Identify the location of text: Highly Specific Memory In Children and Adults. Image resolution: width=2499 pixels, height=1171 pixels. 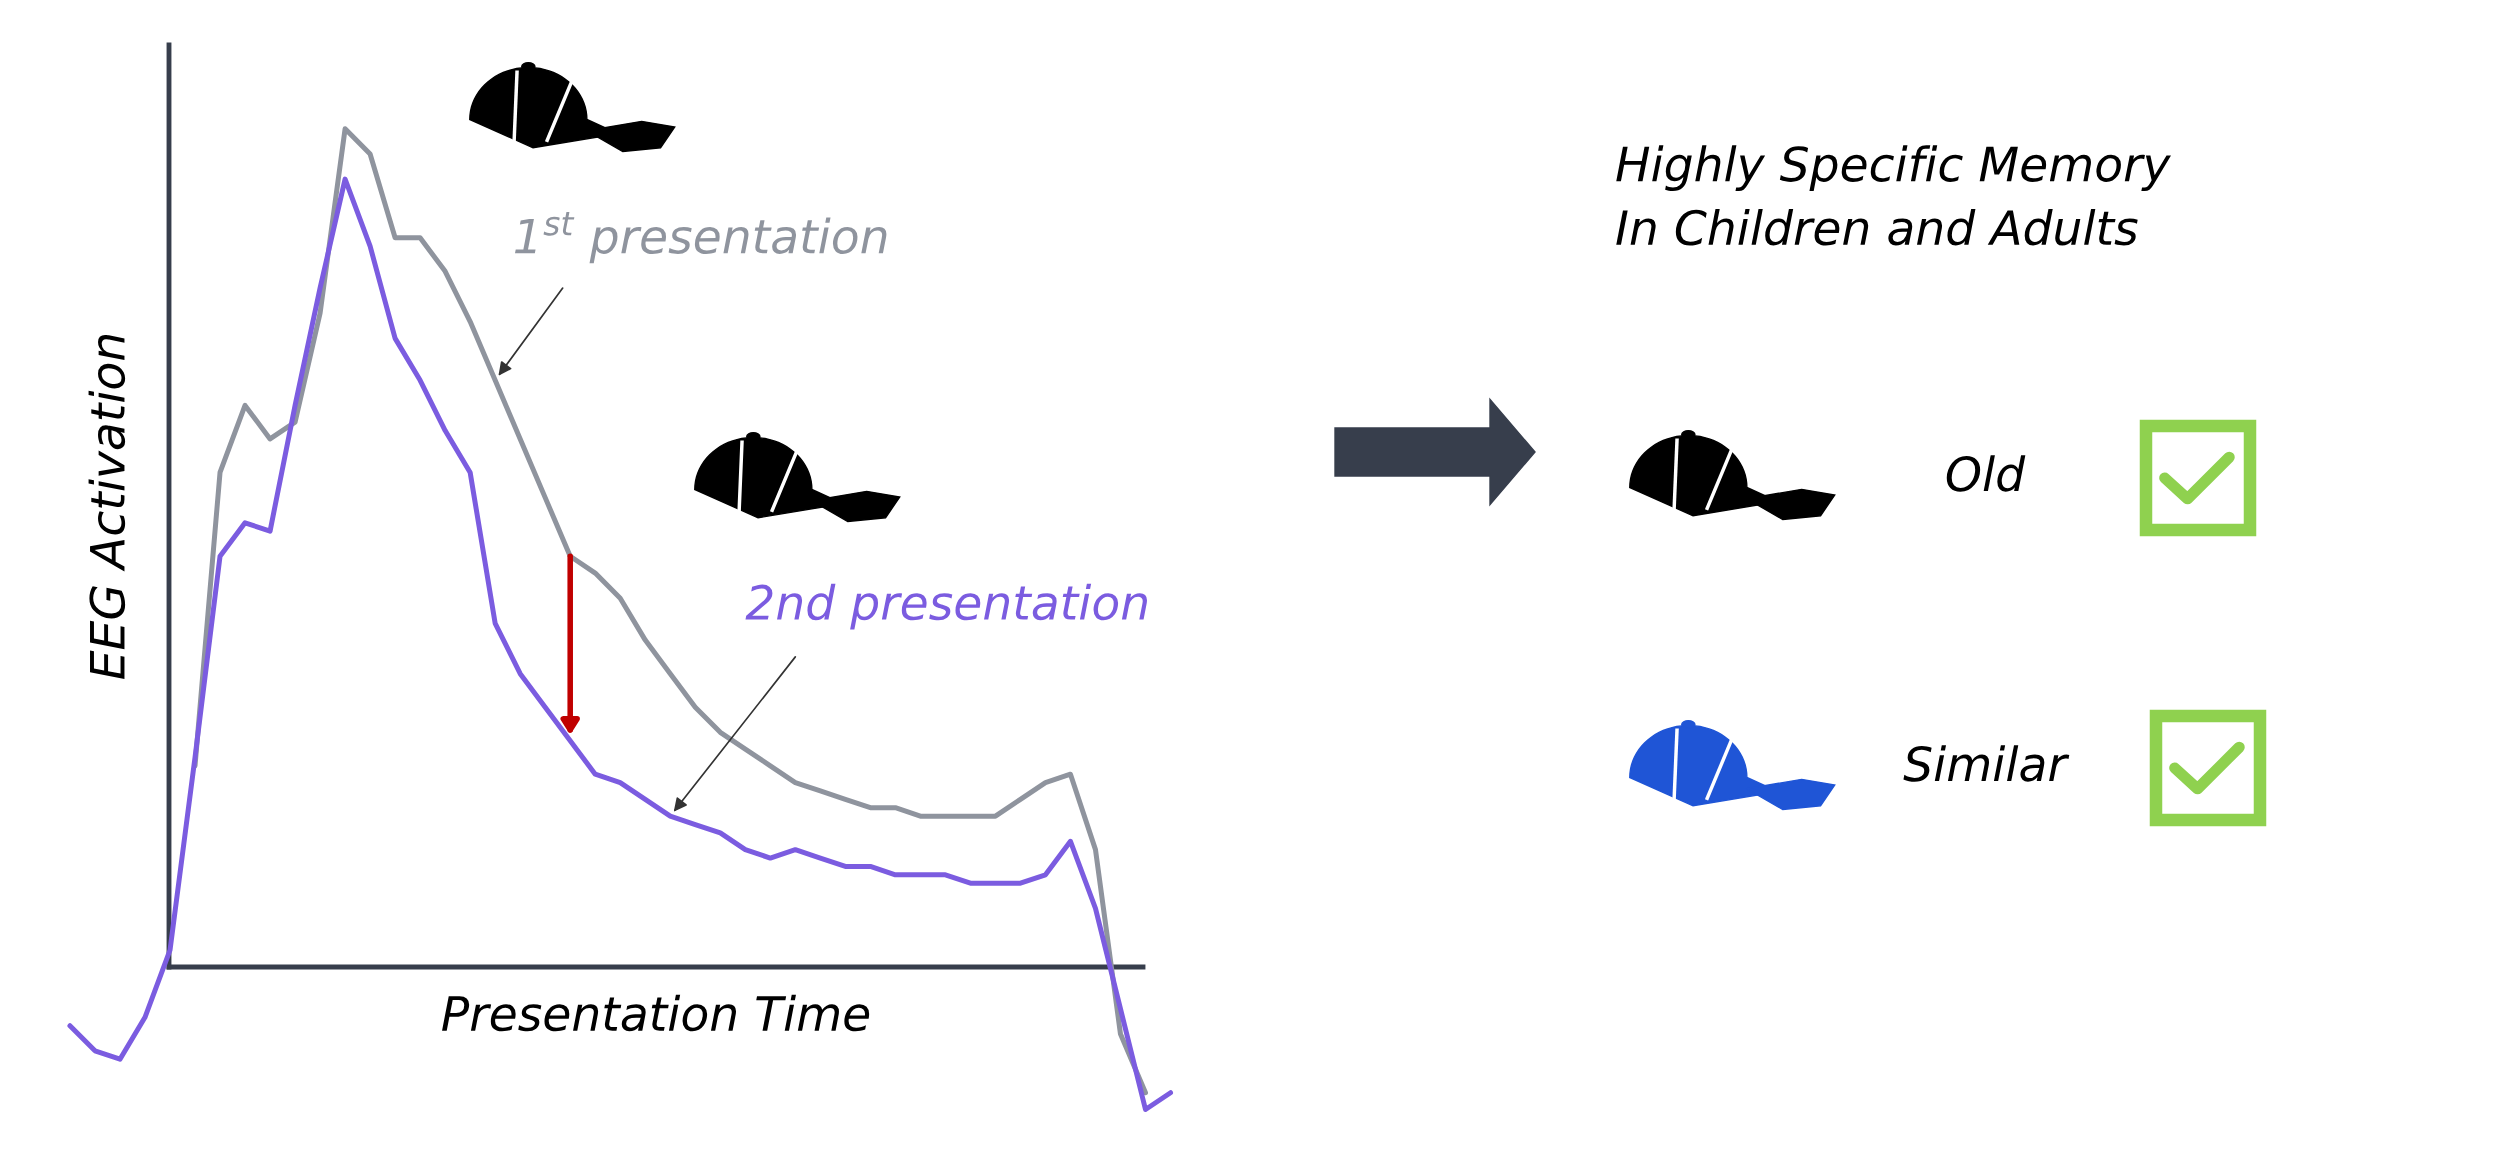
(1893, 195).